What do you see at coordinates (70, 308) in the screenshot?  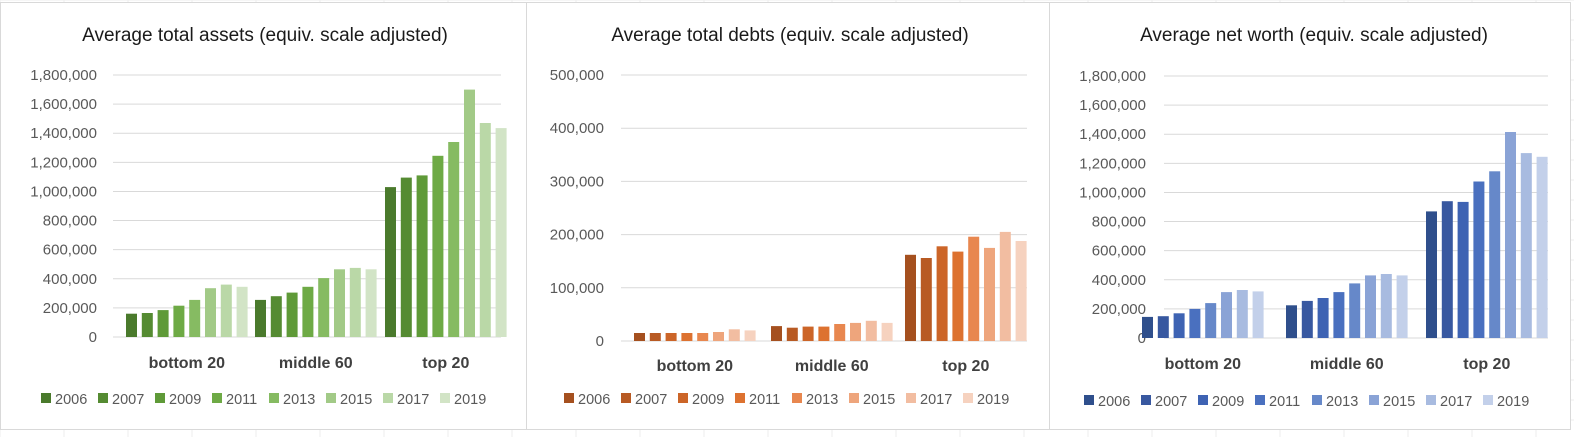 I see `assets-y-tick-label: 200,000` at bounding box center [70, 308].